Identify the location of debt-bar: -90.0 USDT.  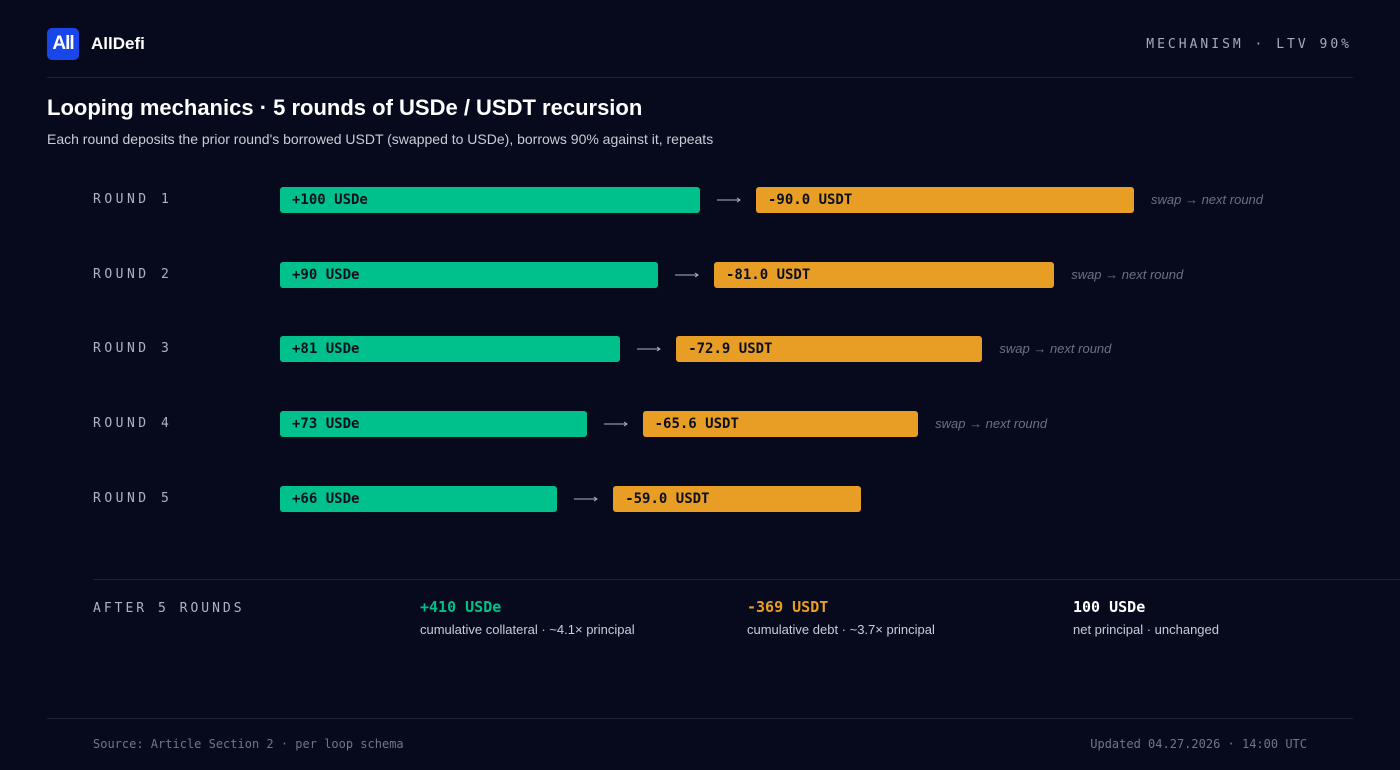
(945, 200).